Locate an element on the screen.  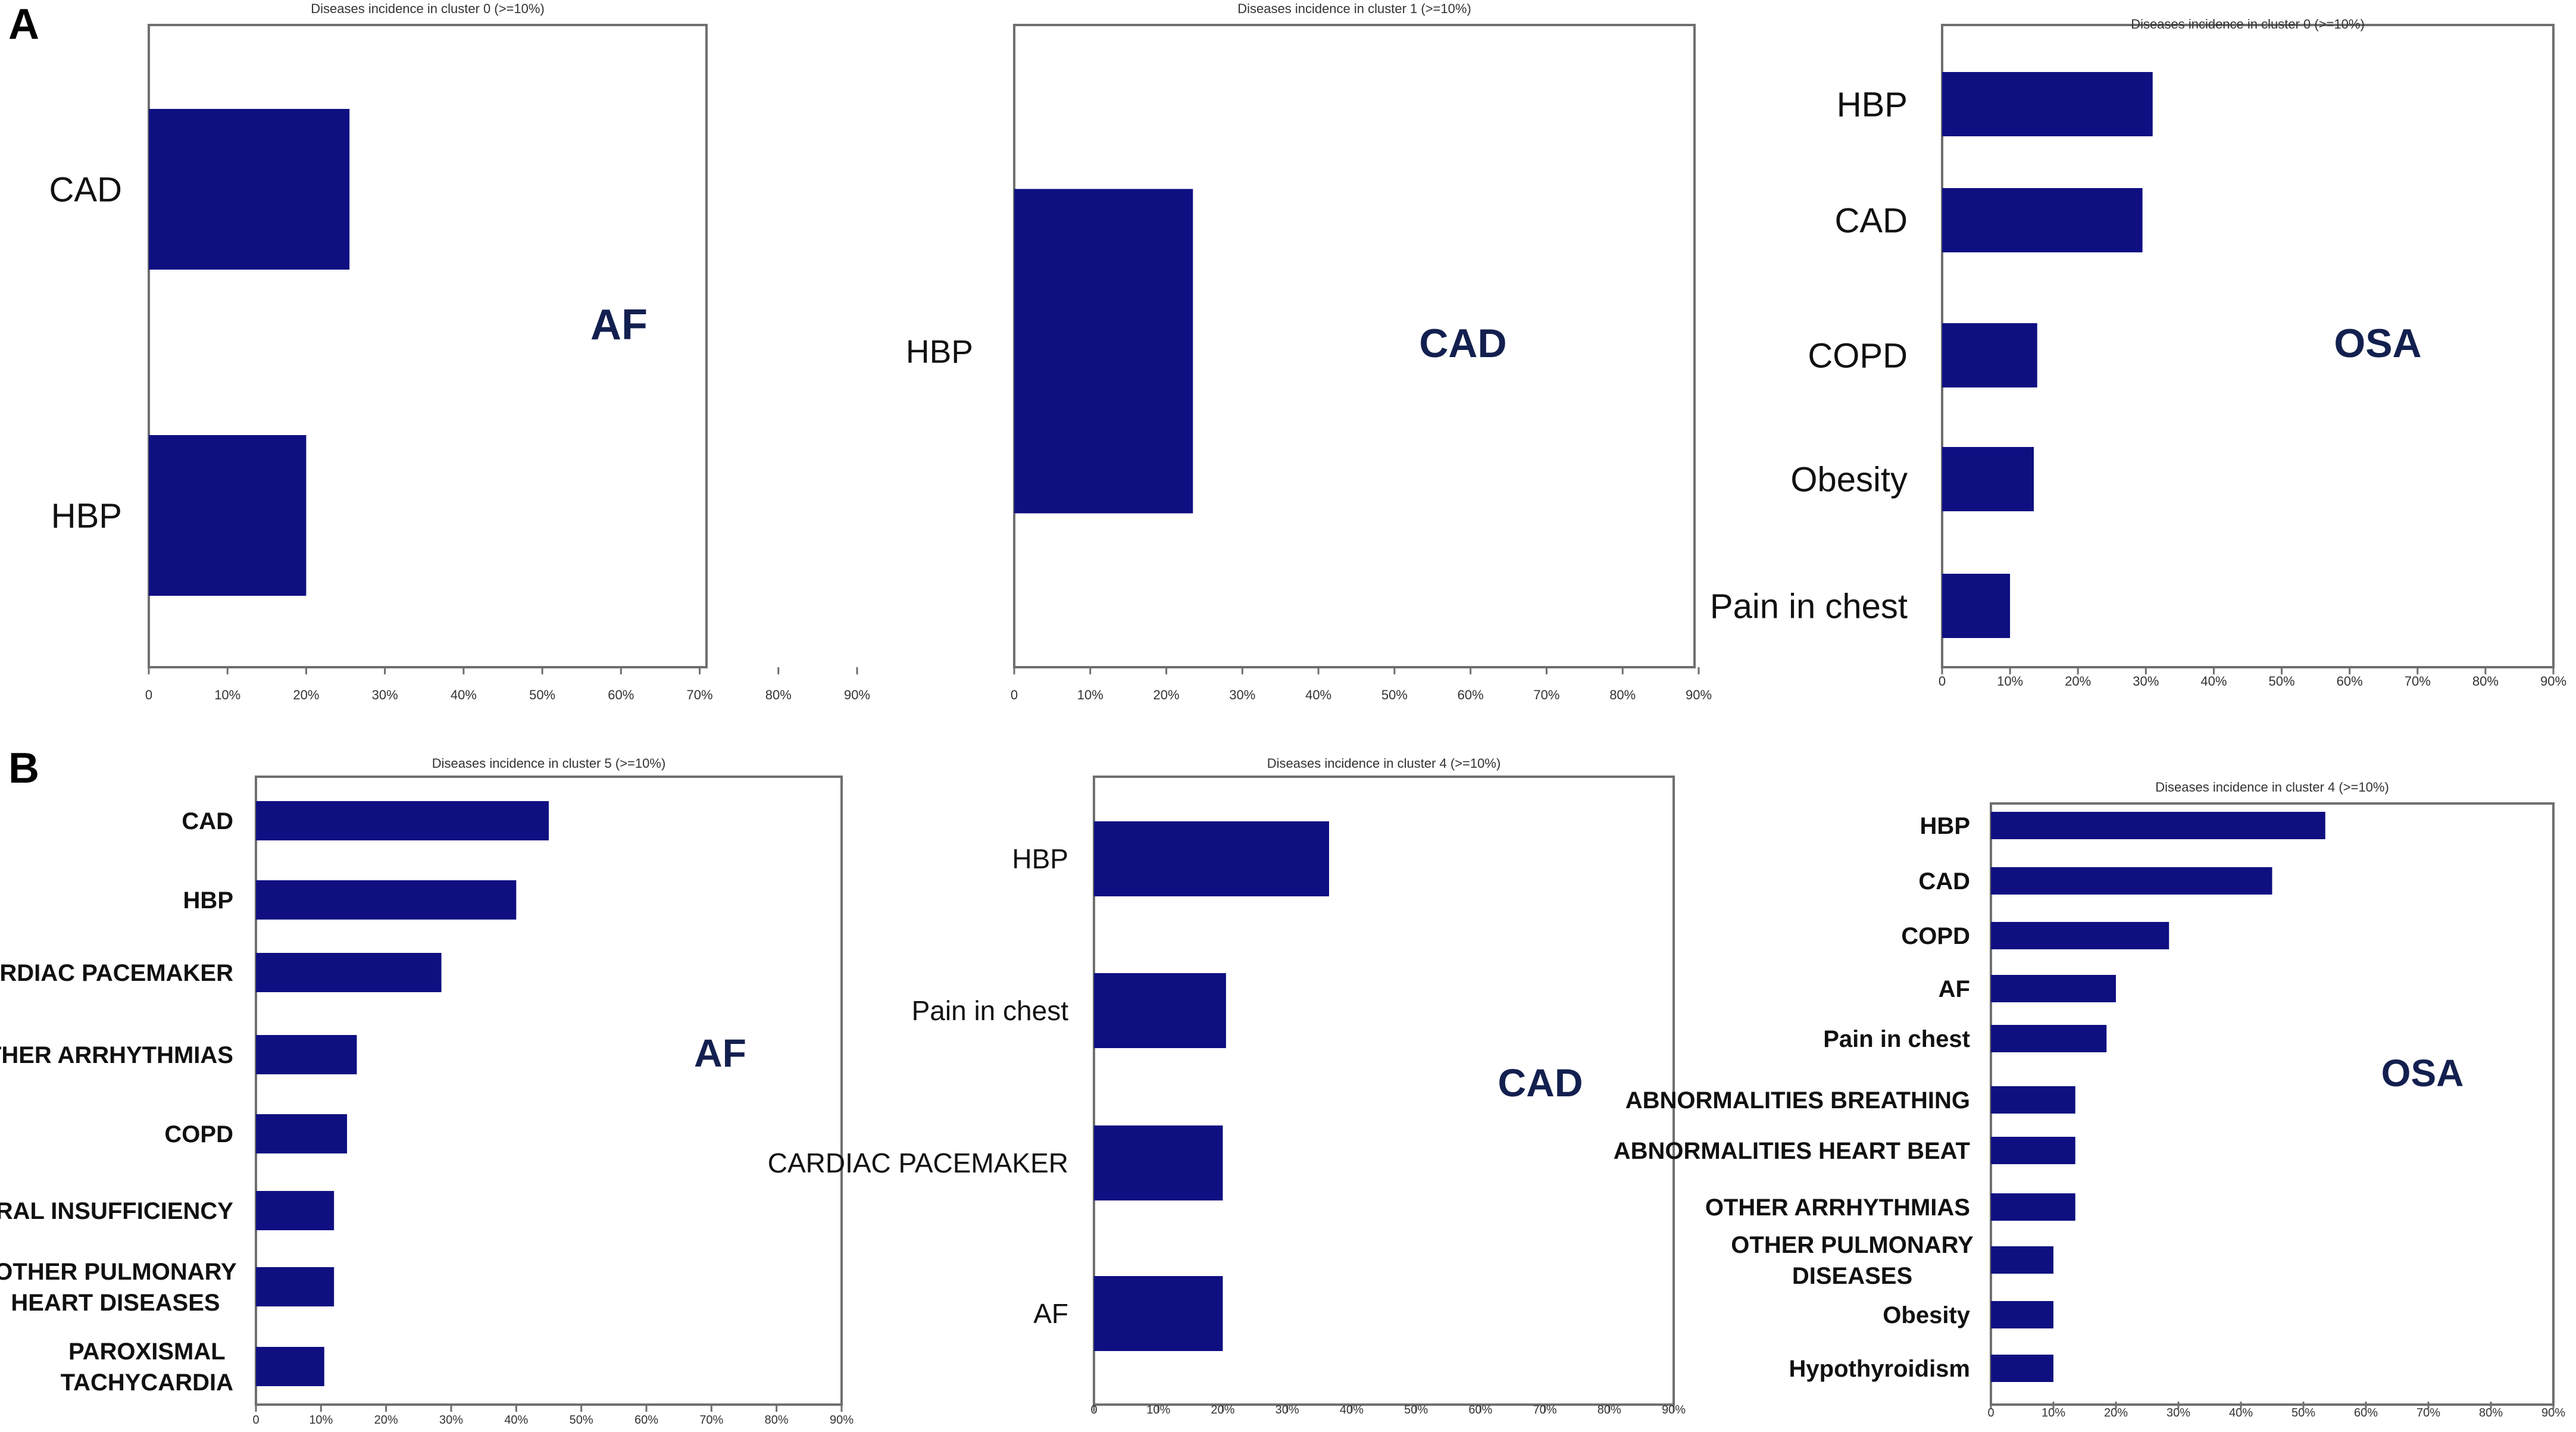
bar-mitral-insufficiency is located at coordinates (295, 1211).